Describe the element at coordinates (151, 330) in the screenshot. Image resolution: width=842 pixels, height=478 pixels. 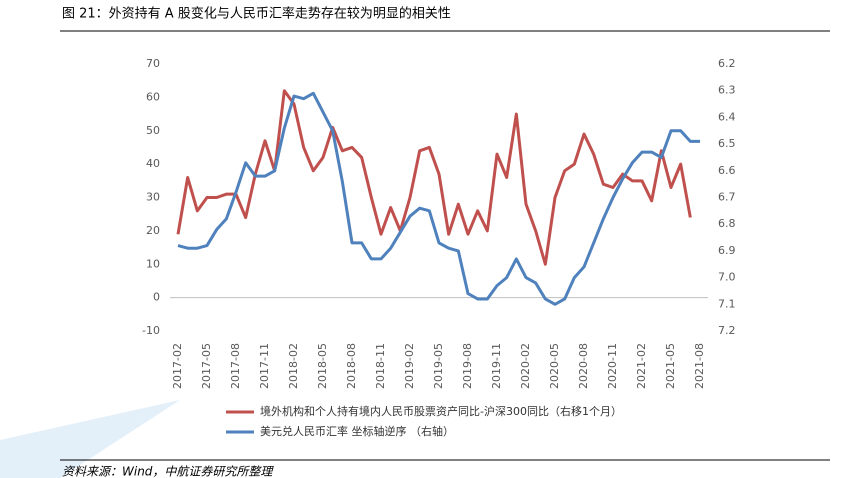
I see `y-tick-label: -10` at that location.